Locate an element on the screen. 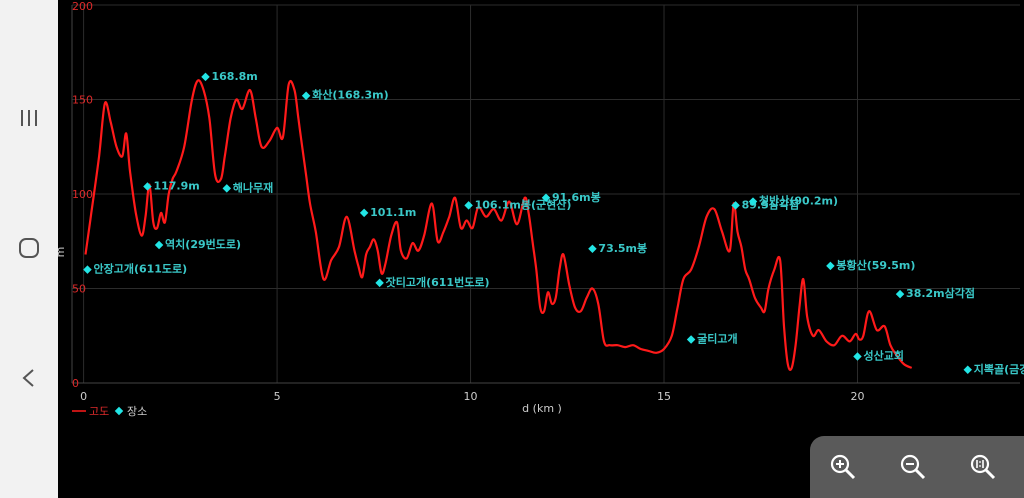 The image size is (1024, 498). zoom-in-button is located at coordinates (843, 467).